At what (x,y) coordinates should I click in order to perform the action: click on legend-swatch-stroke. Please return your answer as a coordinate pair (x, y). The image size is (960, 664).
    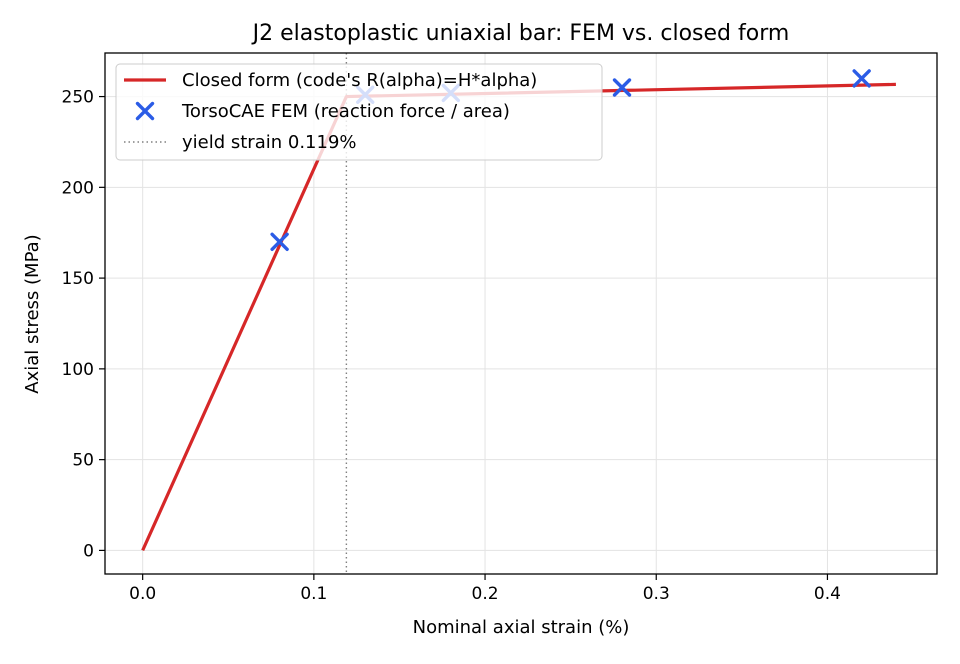
    Looking at the image, I should click on (145, 111).